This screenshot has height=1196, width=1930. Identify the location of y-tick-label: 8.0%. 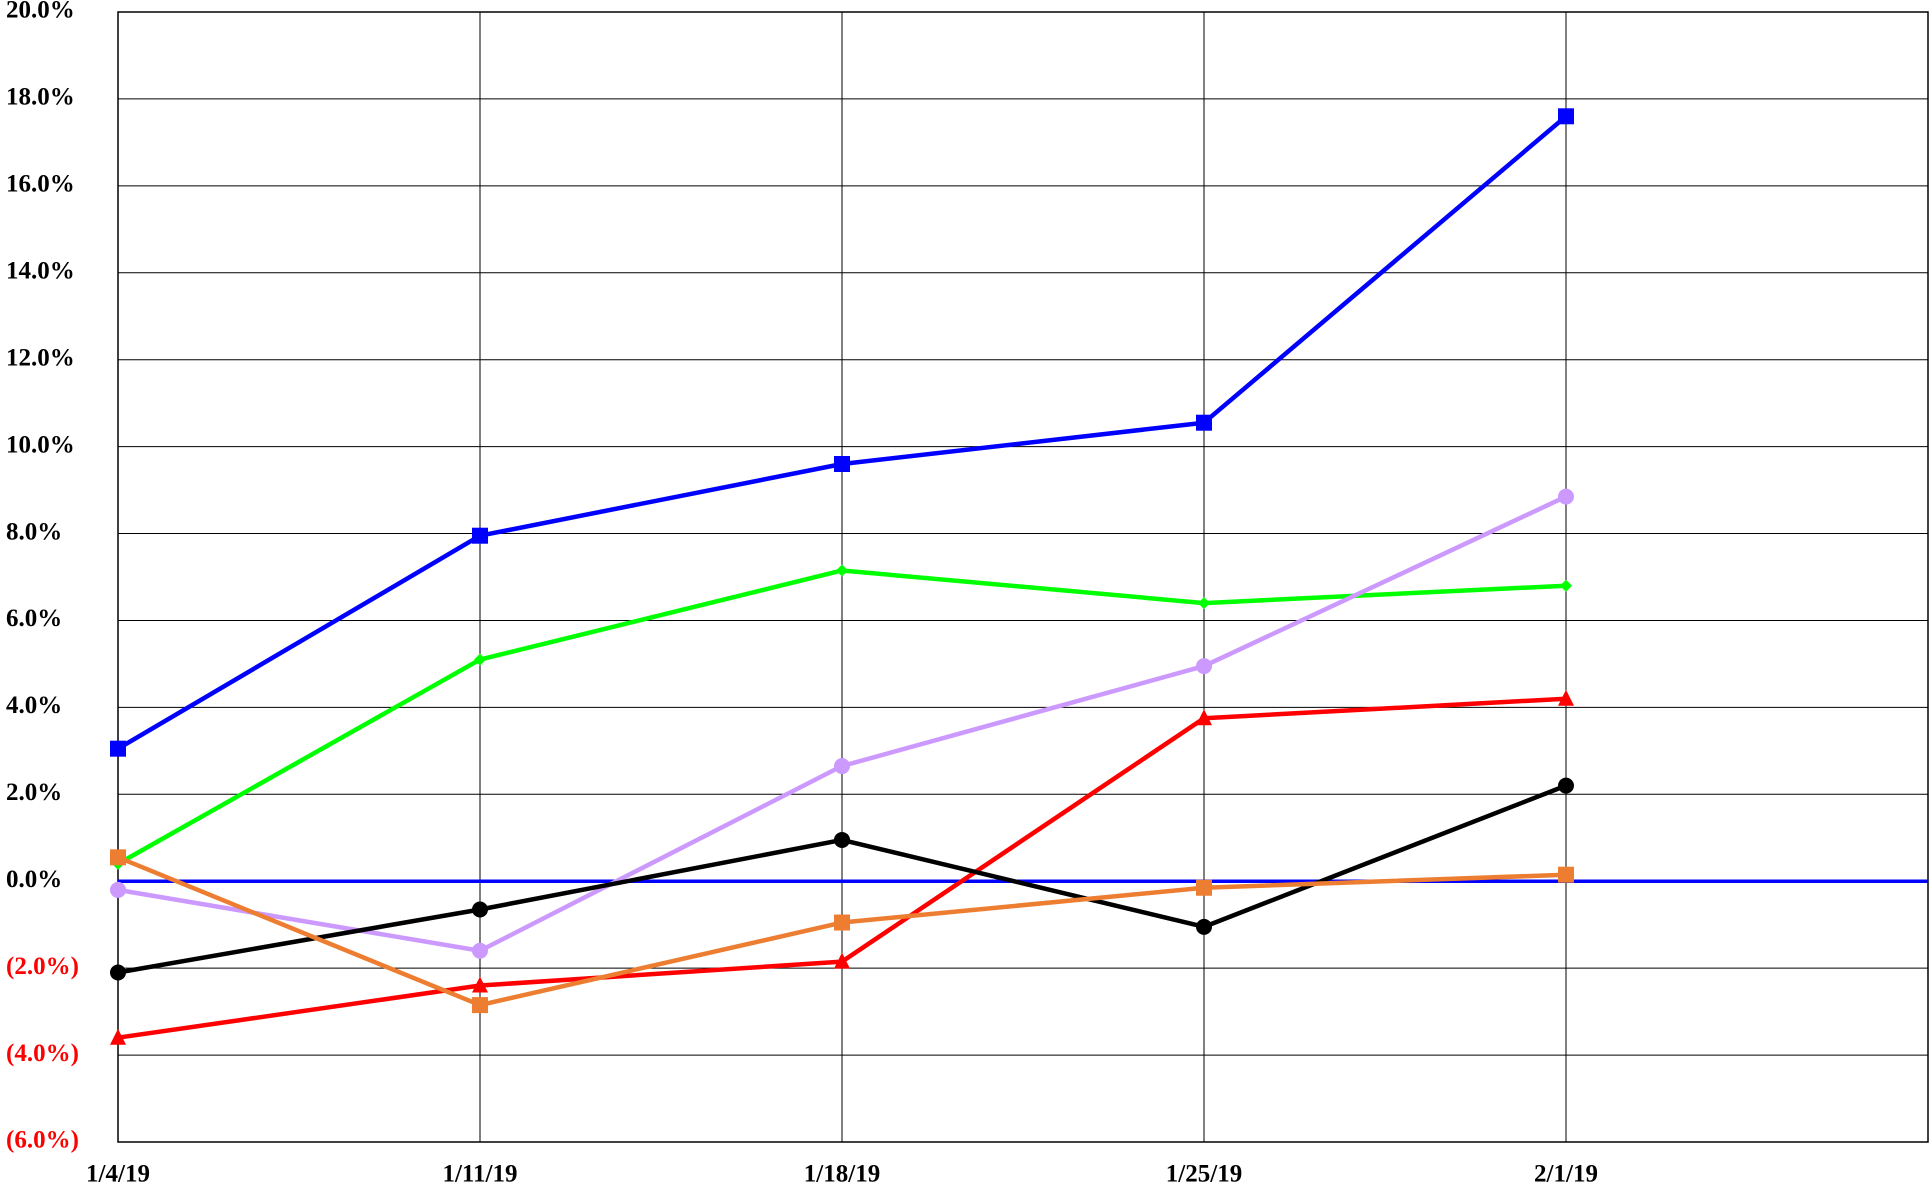
(34, 531).